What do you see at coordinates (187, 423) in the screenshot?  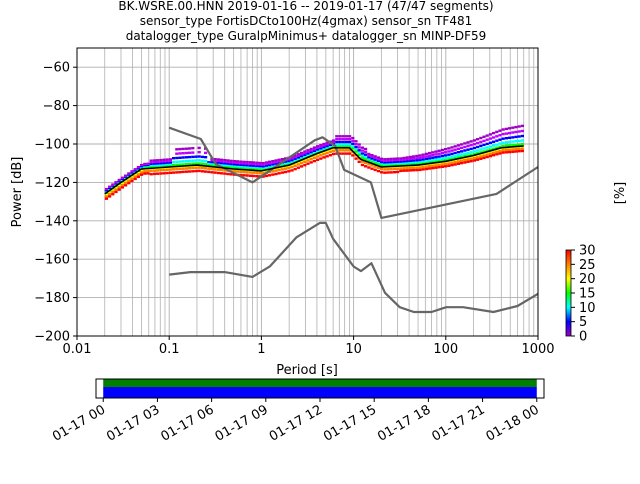 I see `coverage-tick-label: 01-17 06` at bounding box center [187, 423].